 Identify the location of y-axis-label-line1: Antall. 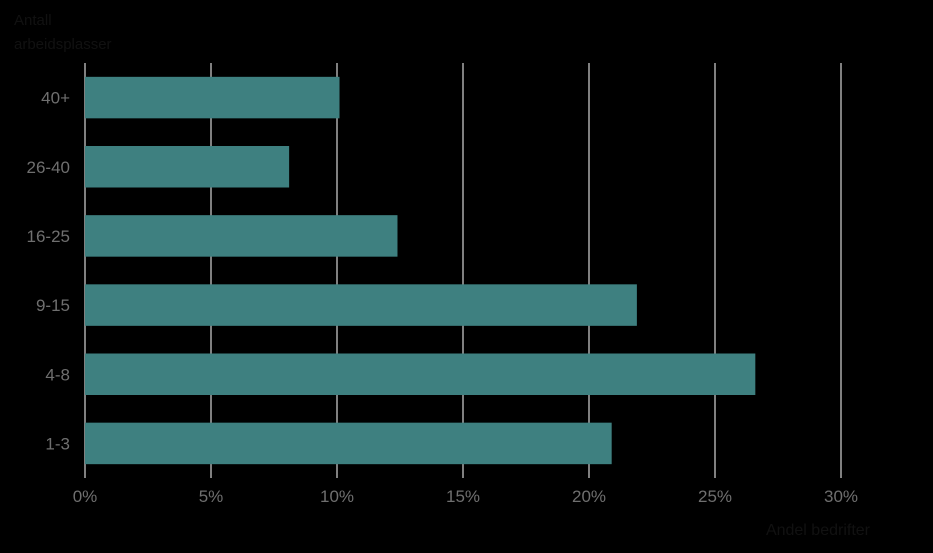
(33, 20).